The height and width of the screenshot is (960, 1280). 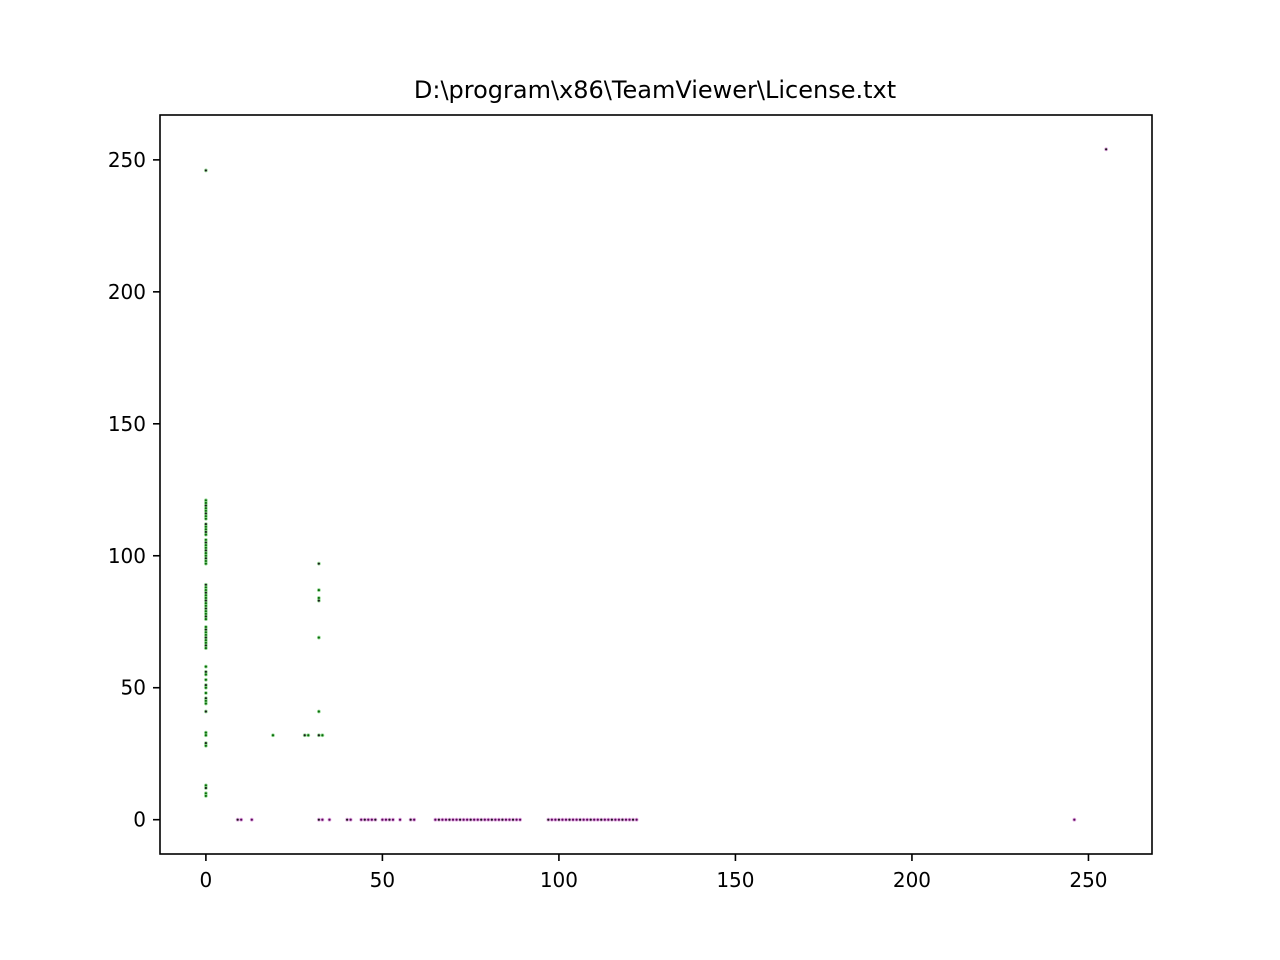 I want to click on y-tick-label: 0, so click(x=139, y=820).